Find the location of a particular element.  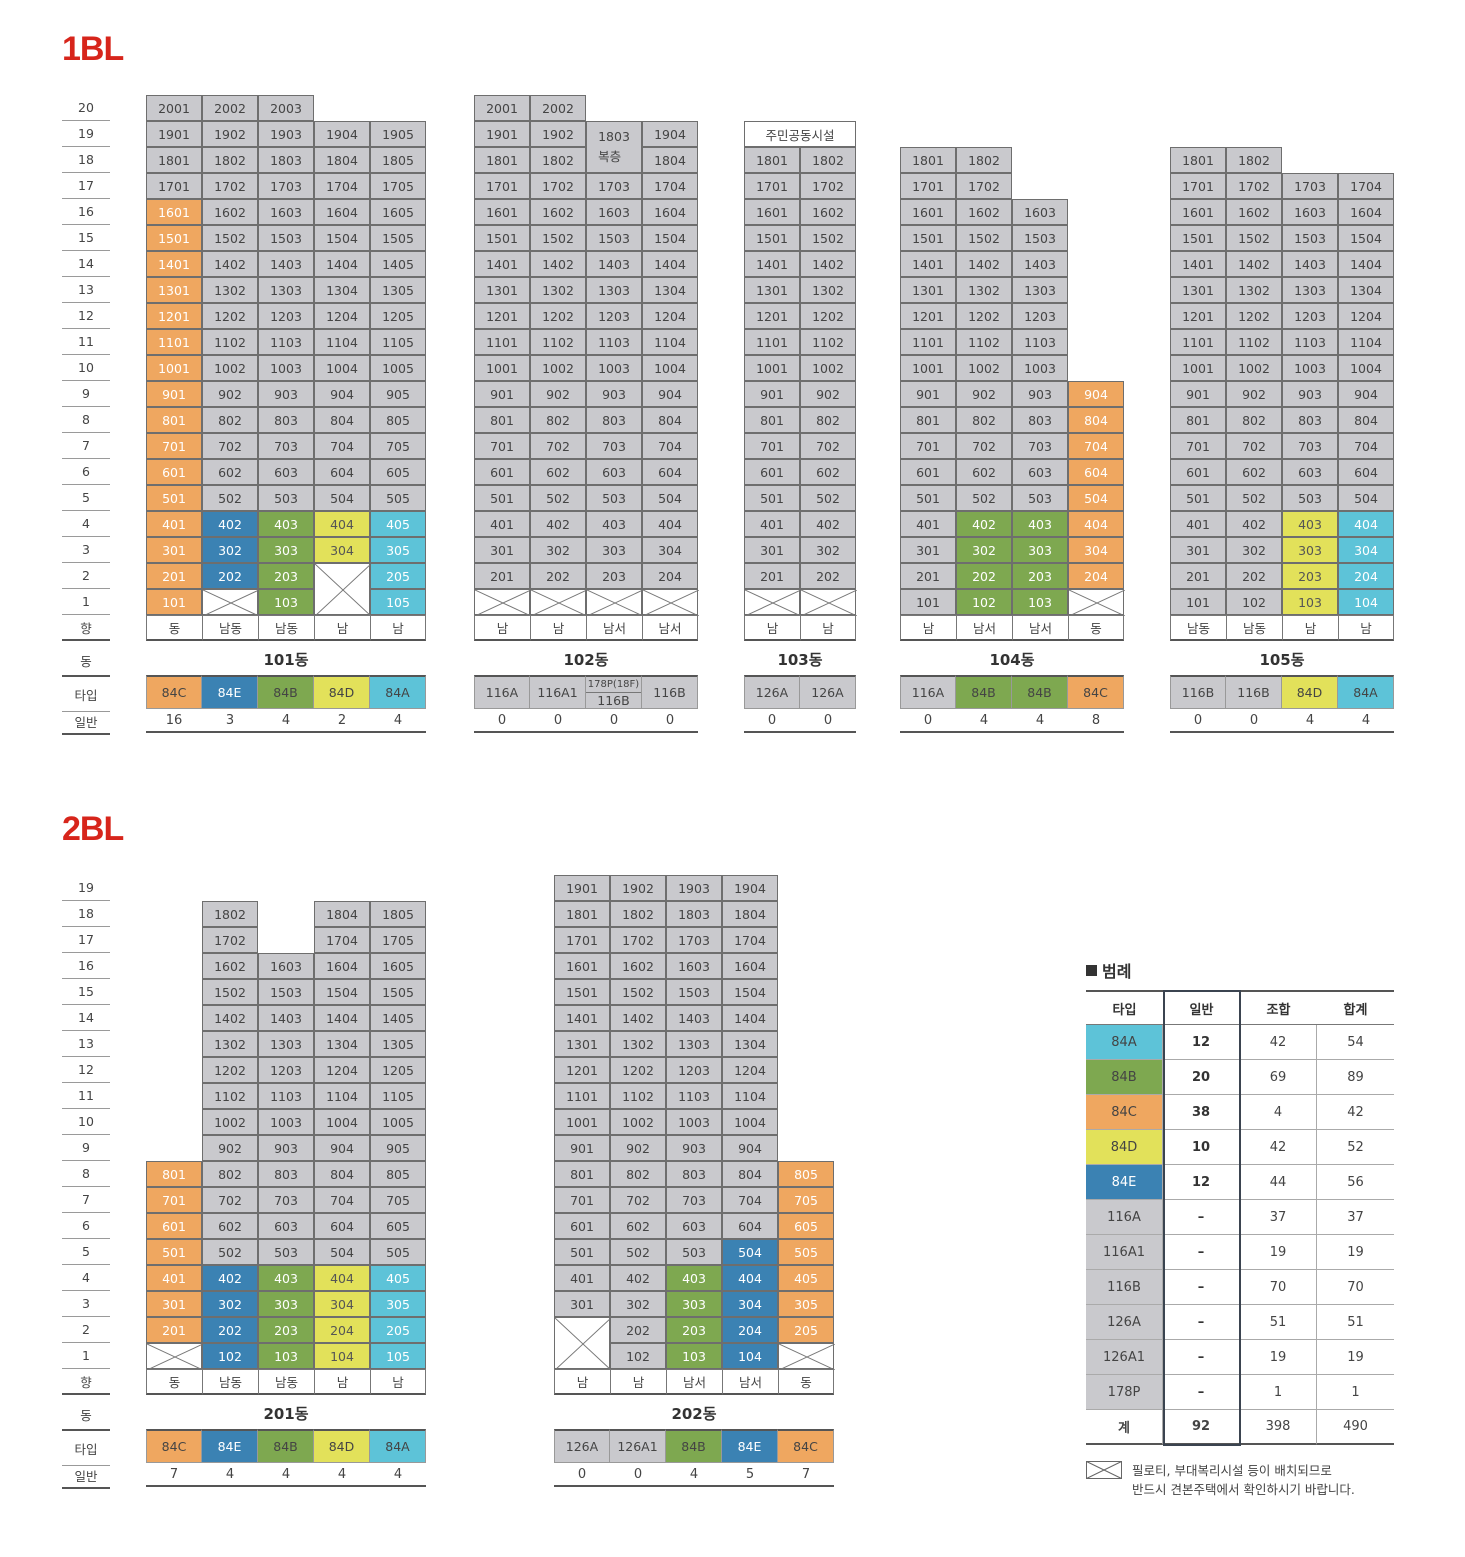

unit-cell-1804: 1804 is located at coordinates (750, 914).